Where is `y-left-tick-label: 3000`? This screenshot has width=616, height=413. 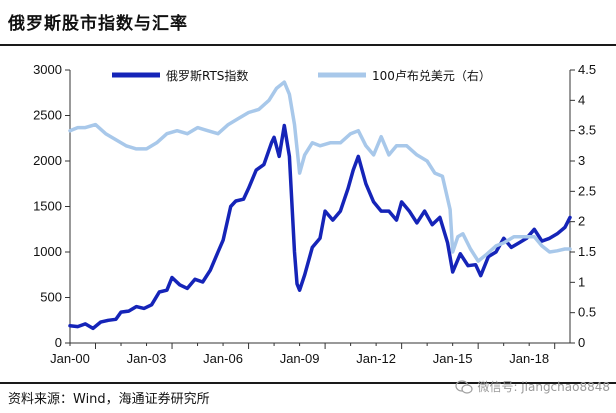 y-left-tick-label: 3000 is located at coordinates (47, 69).